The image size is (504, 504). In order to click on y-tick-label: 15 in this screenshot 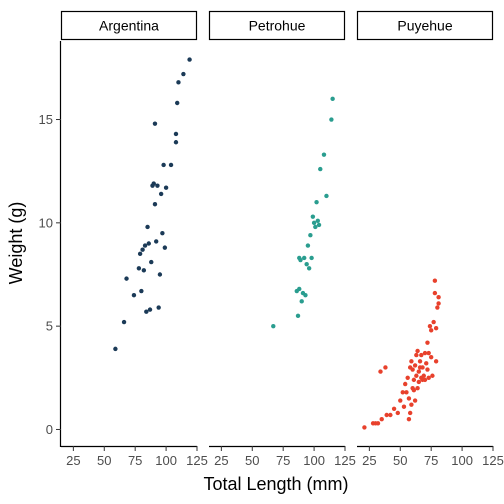, I will do `click(46, 119)`.